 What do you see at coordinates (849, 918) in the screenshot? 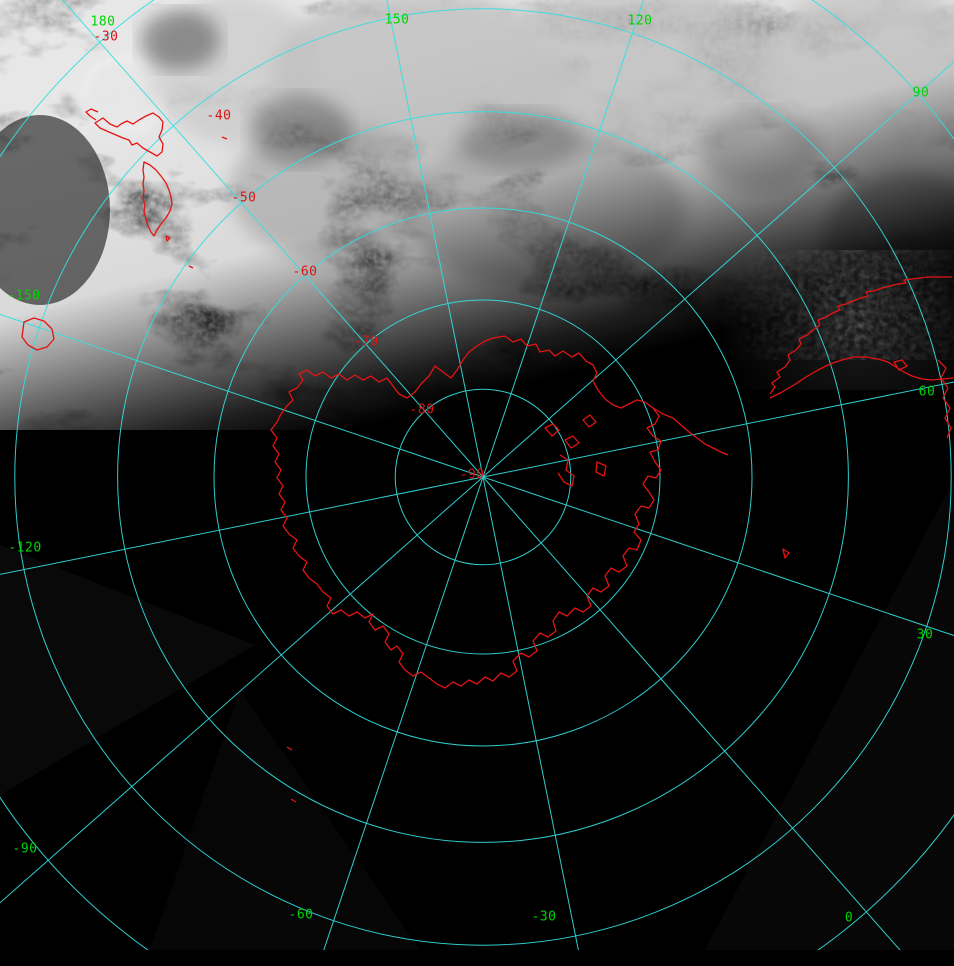
I see `longitude-label: 0` at bounding box center [849, 918].